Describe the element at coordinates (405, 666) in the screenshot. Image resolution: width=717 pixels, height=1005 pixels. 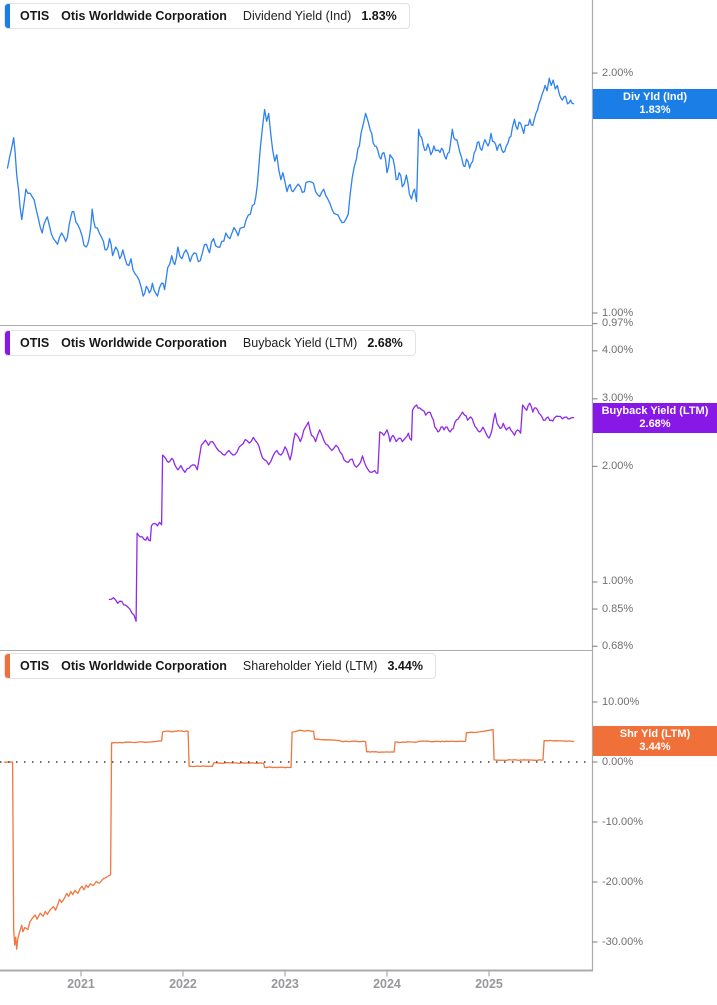
I see `metric-value: 3.44%` at that location.